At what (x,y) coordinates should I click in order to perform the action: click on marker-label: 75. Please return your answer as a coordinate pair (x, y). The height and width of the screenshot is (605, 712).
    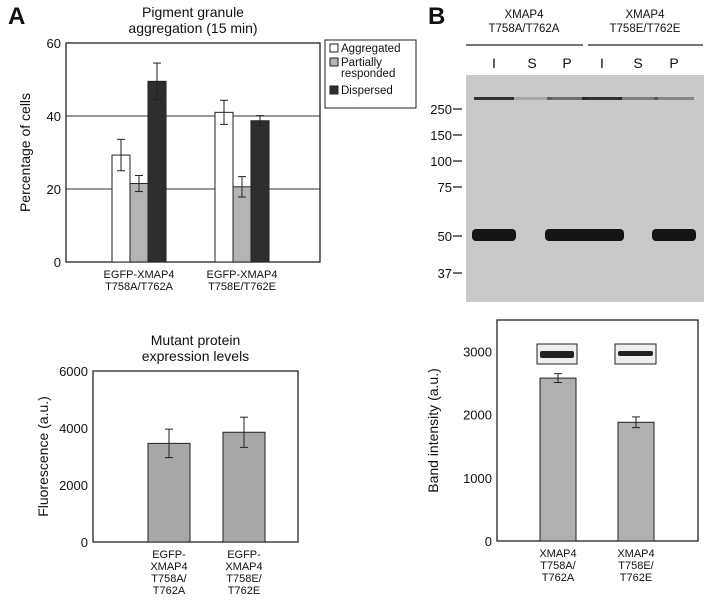
    Looking at the image, I should click on (445, 187).